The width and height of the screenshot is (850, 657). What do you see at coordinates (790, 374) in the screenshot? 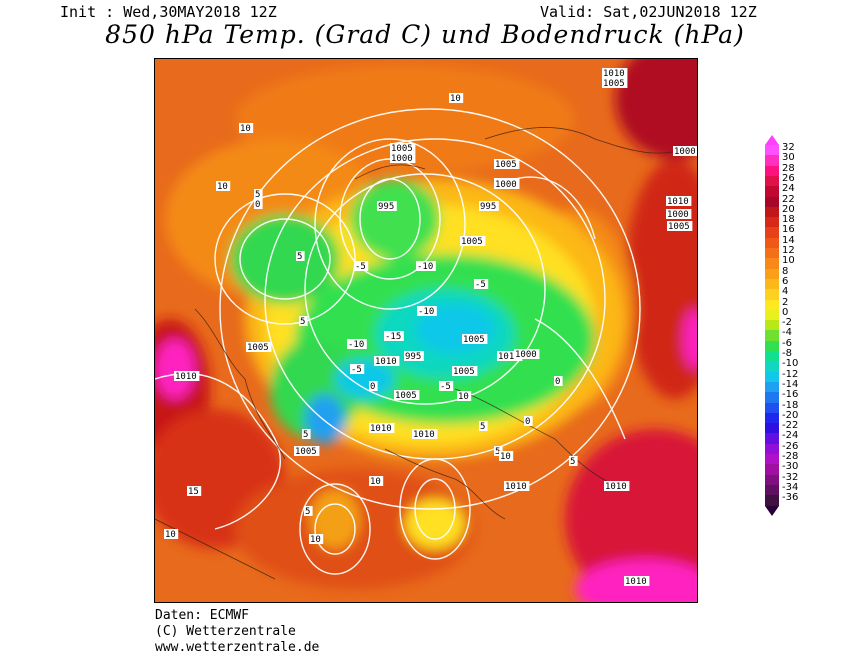
I see `legend-label: -12` at bounding box center [790, 374].